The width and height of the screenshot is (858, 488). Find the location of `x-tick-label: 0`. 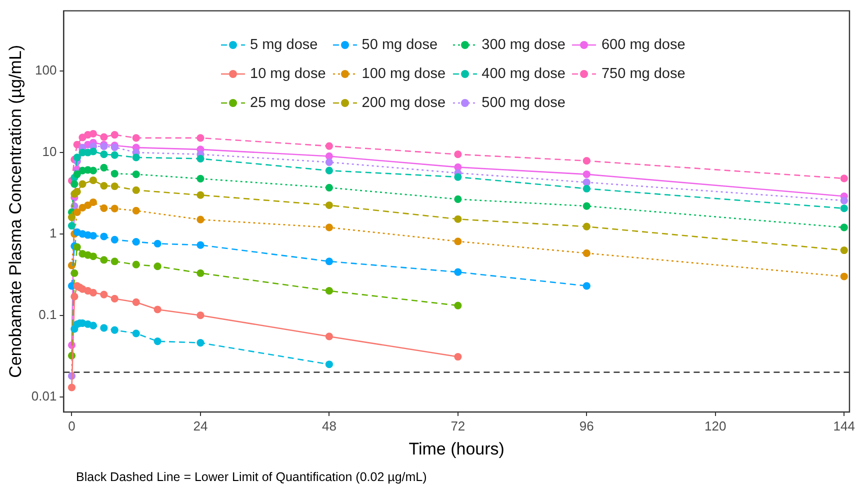

x-tick-label: 0 is located at coordinates (72, 426).